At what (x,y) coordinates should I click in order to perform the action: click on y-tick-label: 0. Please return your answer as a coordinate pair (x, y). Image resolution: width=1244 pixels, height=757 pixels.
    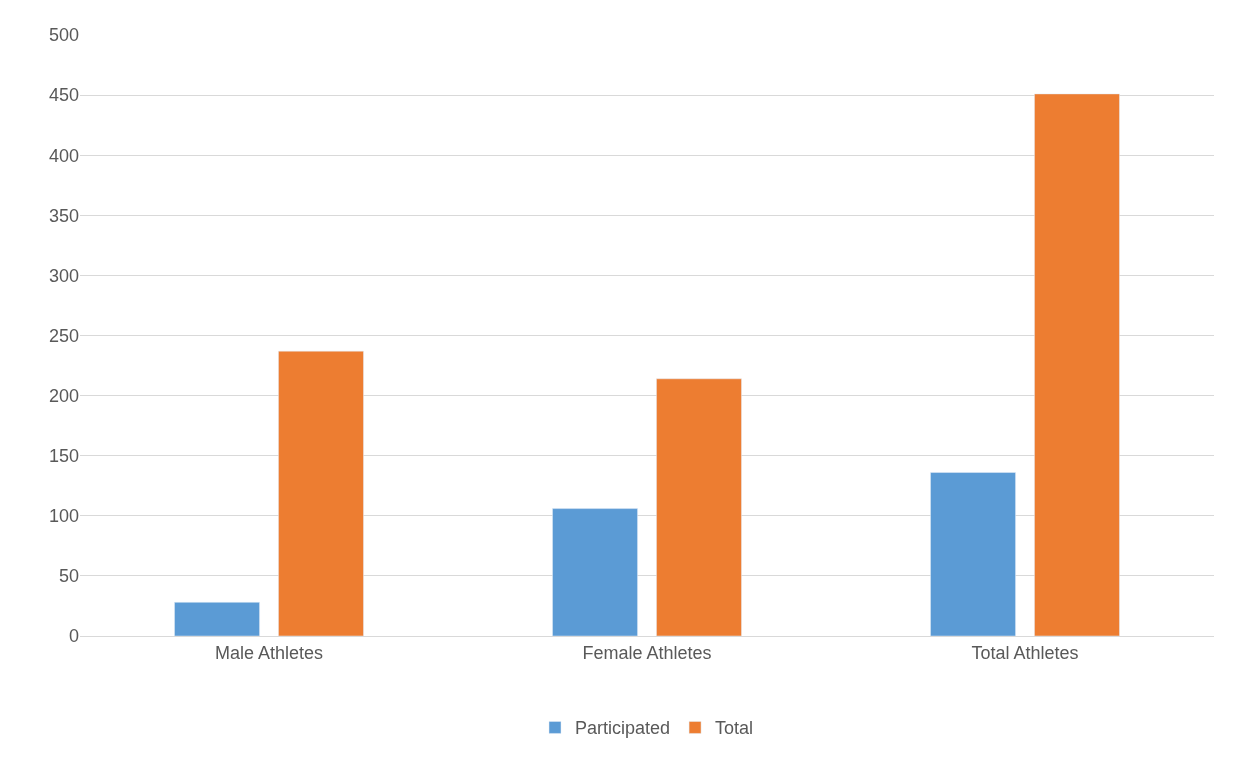
    Looking at the image, I should click on (73, 636).